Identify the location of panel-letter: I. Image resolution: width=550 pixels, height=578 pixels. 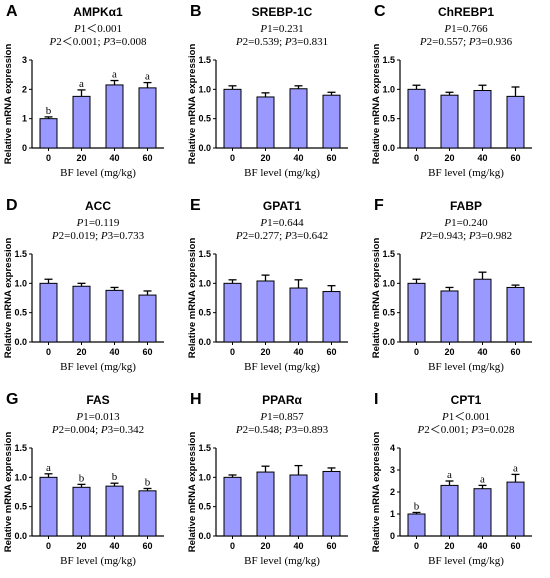
(376, 399).